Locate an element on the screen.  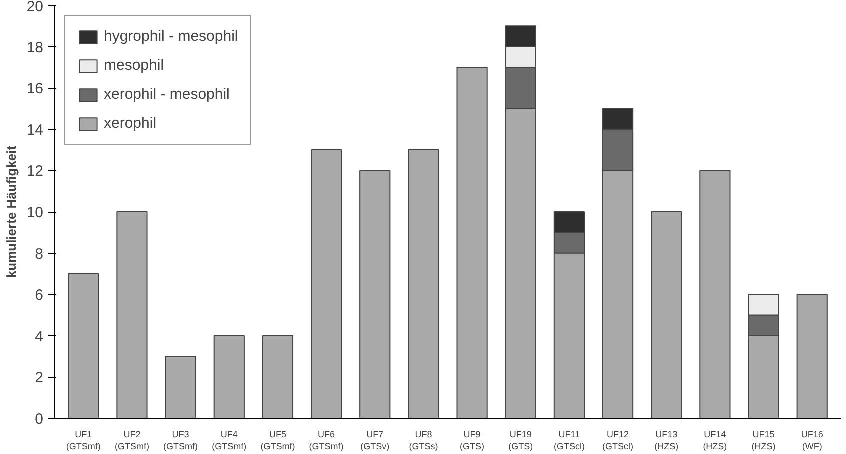
y-tick-label: 18 is located at coordinates (35, 47).